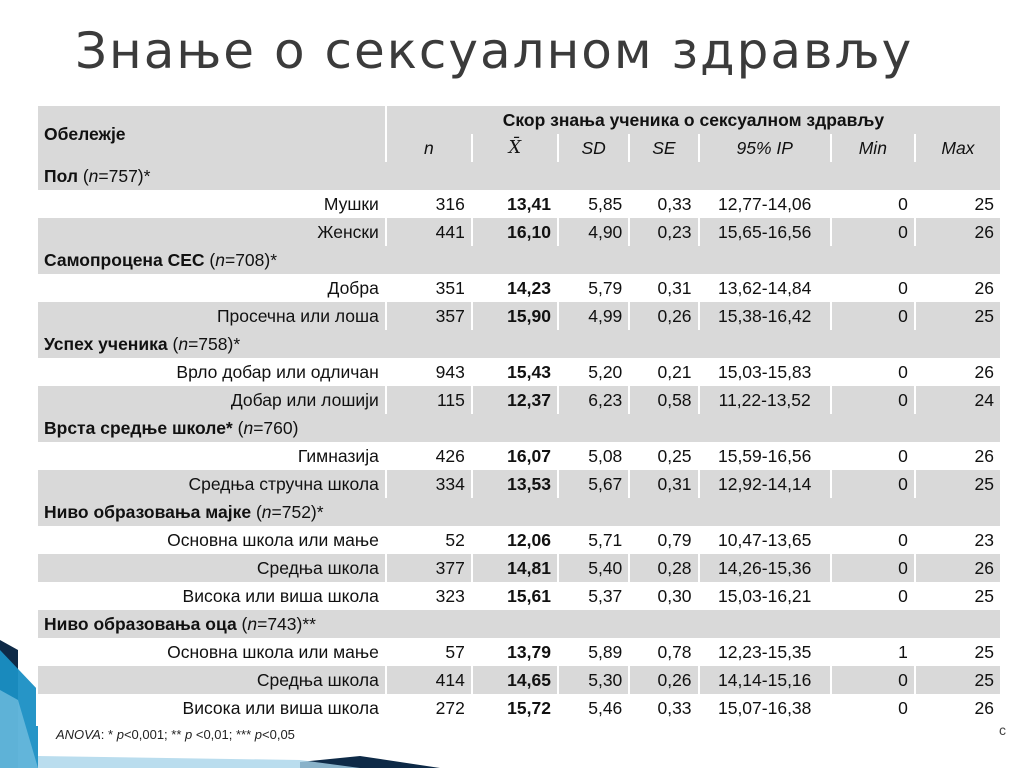 The height and width of the screenshot is (768, 1024). I want to click on table-row: Гимназија 426 16,07 5,08 0,25 15,59-16,56 0 26, so click(519, 456).